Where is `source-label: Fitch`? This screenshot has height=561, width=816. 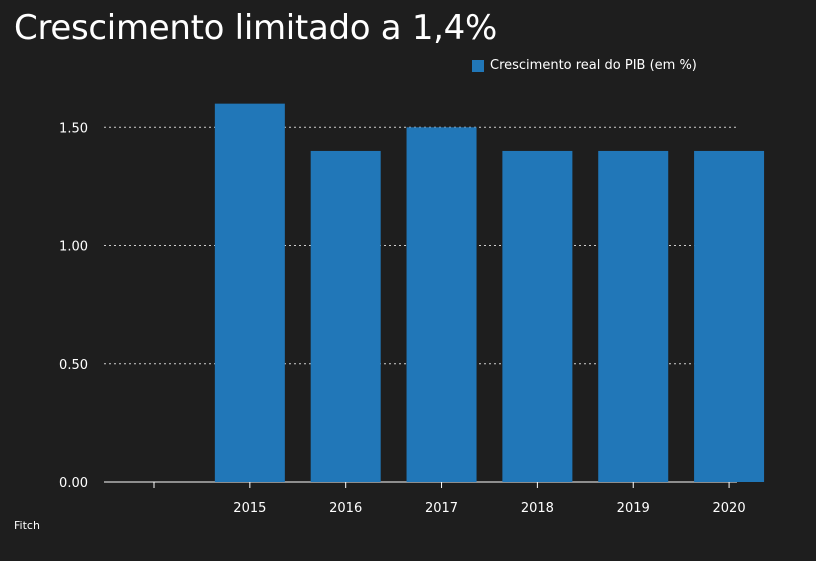 source-label: Fitch is located at coordinates (27, 525).